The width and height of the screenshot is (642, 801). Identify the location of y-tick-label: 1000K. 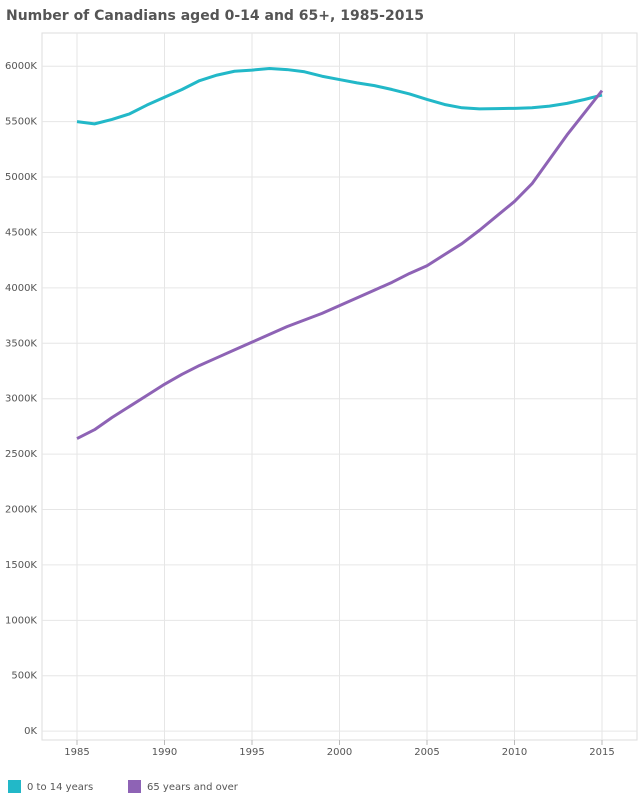
(21, 620).